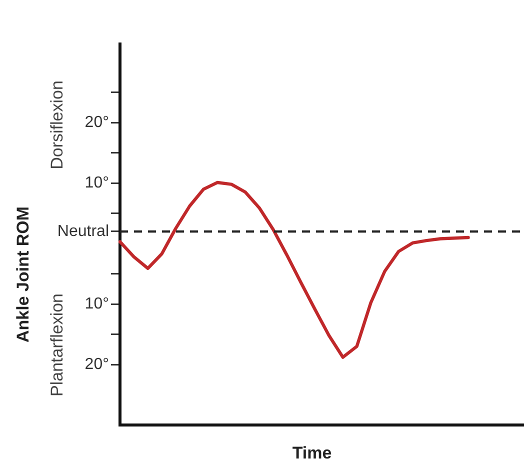  What do you see at coordinates (312, 453) in the screenshot?
I see `x-axis-title: Time` at bounding box center [312, 453].